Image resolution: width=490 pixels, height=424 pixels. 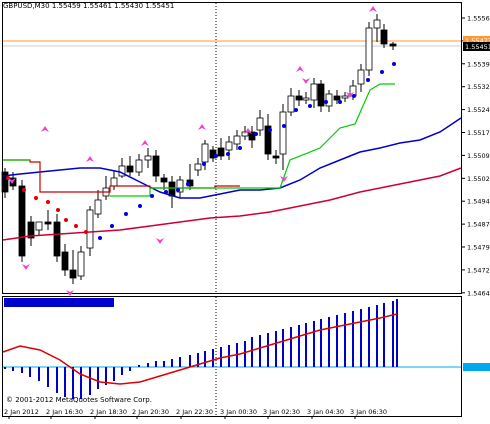 What do you see at coordinates (478, 133) in the screenshot?
I see `price-axis-label: 1.55170` at bounding box center [478, 133].